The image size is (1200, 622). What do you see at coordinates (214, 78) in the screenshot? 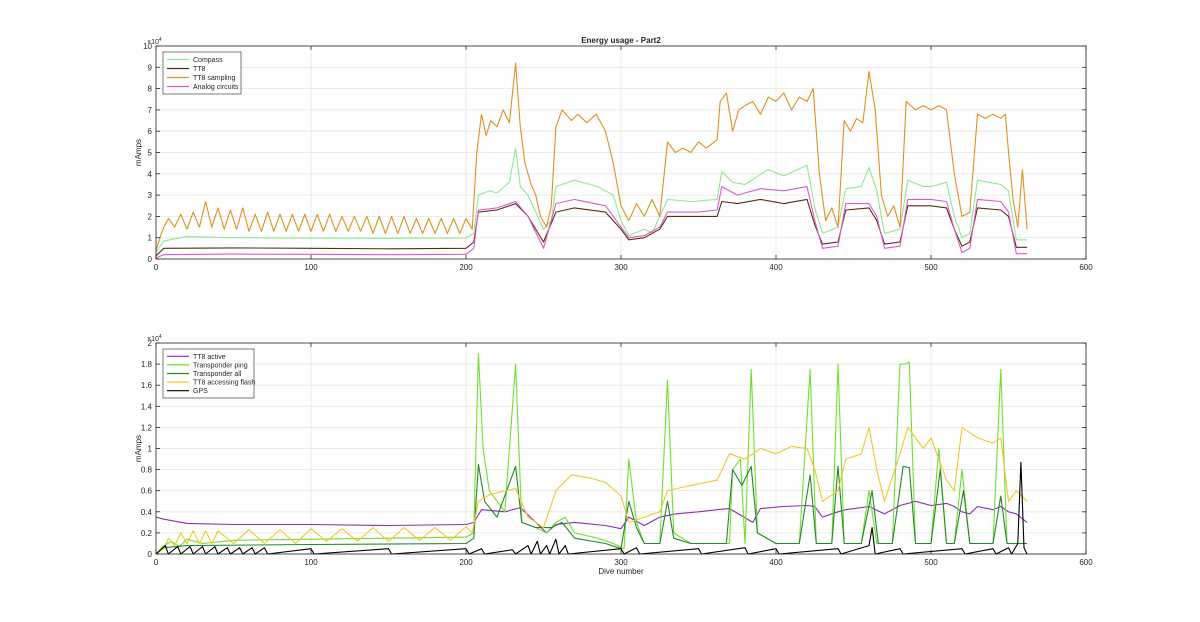
I see `legend-entry: TT8 sampling` at bounding box center [214, 78].